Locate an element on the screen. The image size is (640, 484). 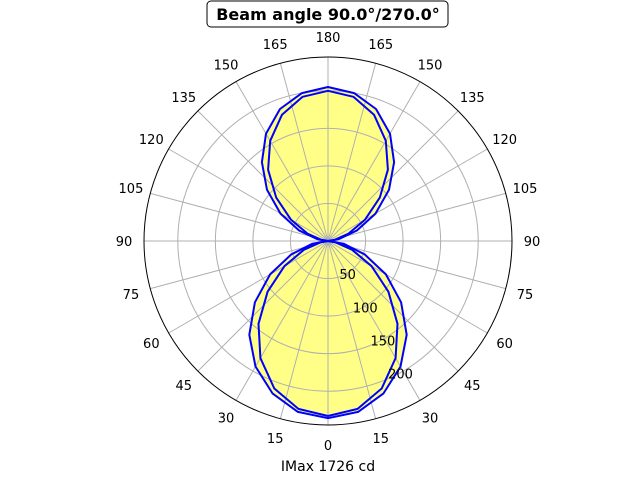
angle-tick-label: 180 is located at coordinates (328, 38).